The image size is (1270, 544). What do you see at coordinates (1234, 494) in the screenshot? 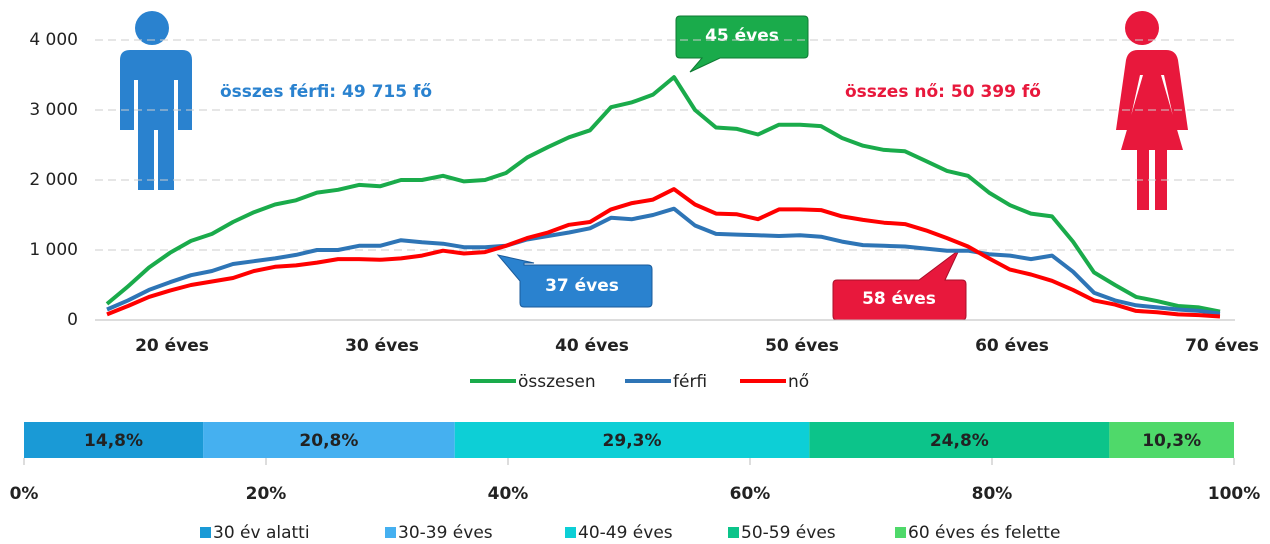
I see `x-tick-label: 100%` at bounding box center [1234, 494].